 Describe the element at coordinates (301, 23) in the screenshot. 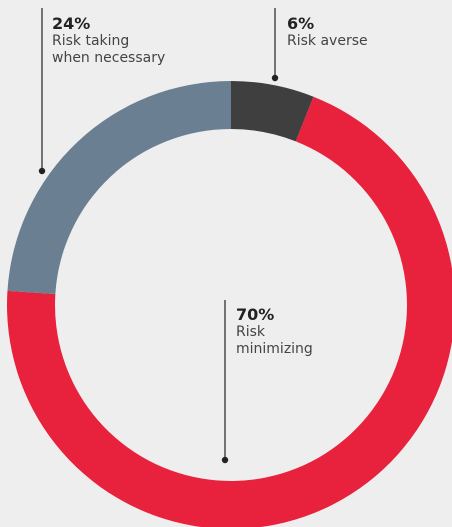

I see `label-risk-averse-percent: 6%` at that location.